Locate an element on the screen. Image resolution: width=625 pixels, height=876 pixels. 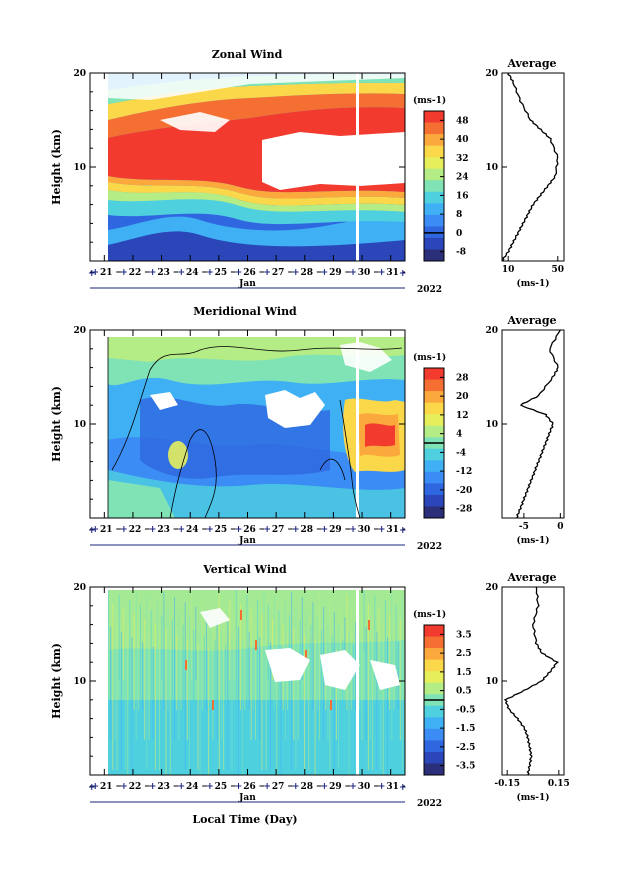
profile-x-tick-label: 0.15 is located at coordinates (559, 784).